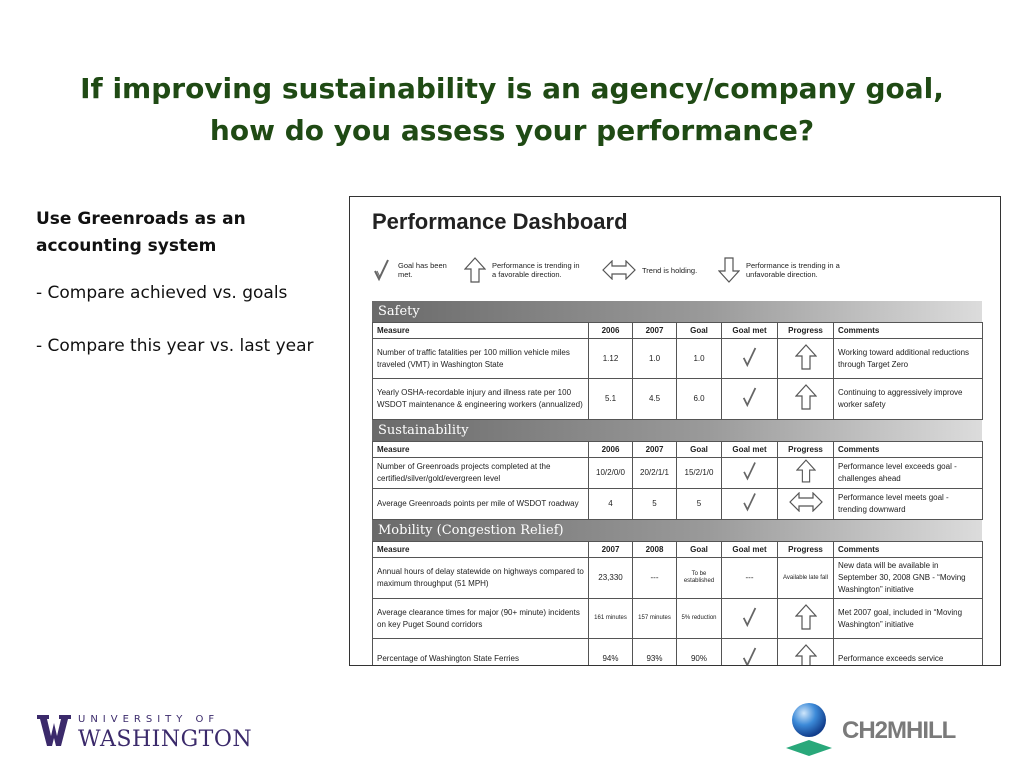  Describe the element at coordinates (610, 473) in the screenshot. I see `value-cell: 10/2/0/0` at that location.